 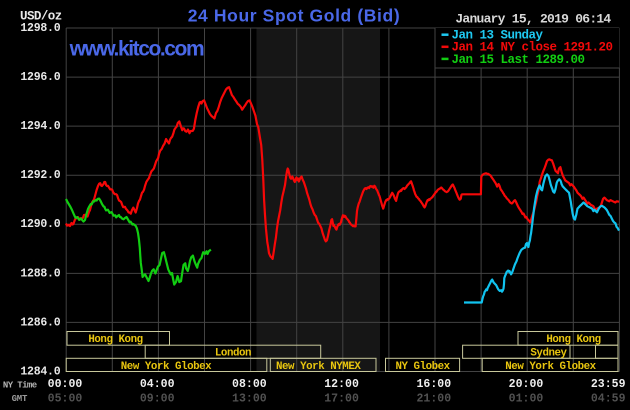 I want to click on svg-text: 23:59, so click(x=608, y=384).